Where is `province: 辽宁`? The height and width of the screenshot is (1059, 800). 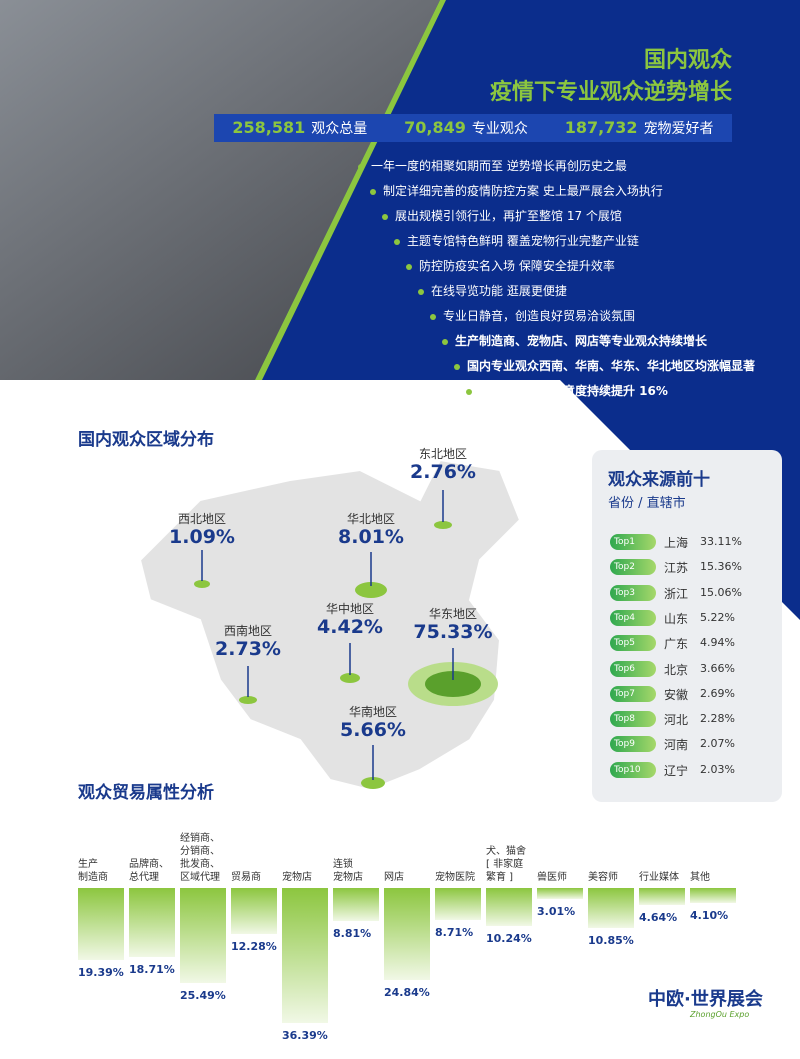
province: 辽宁 is located at coordinates (676, 770).